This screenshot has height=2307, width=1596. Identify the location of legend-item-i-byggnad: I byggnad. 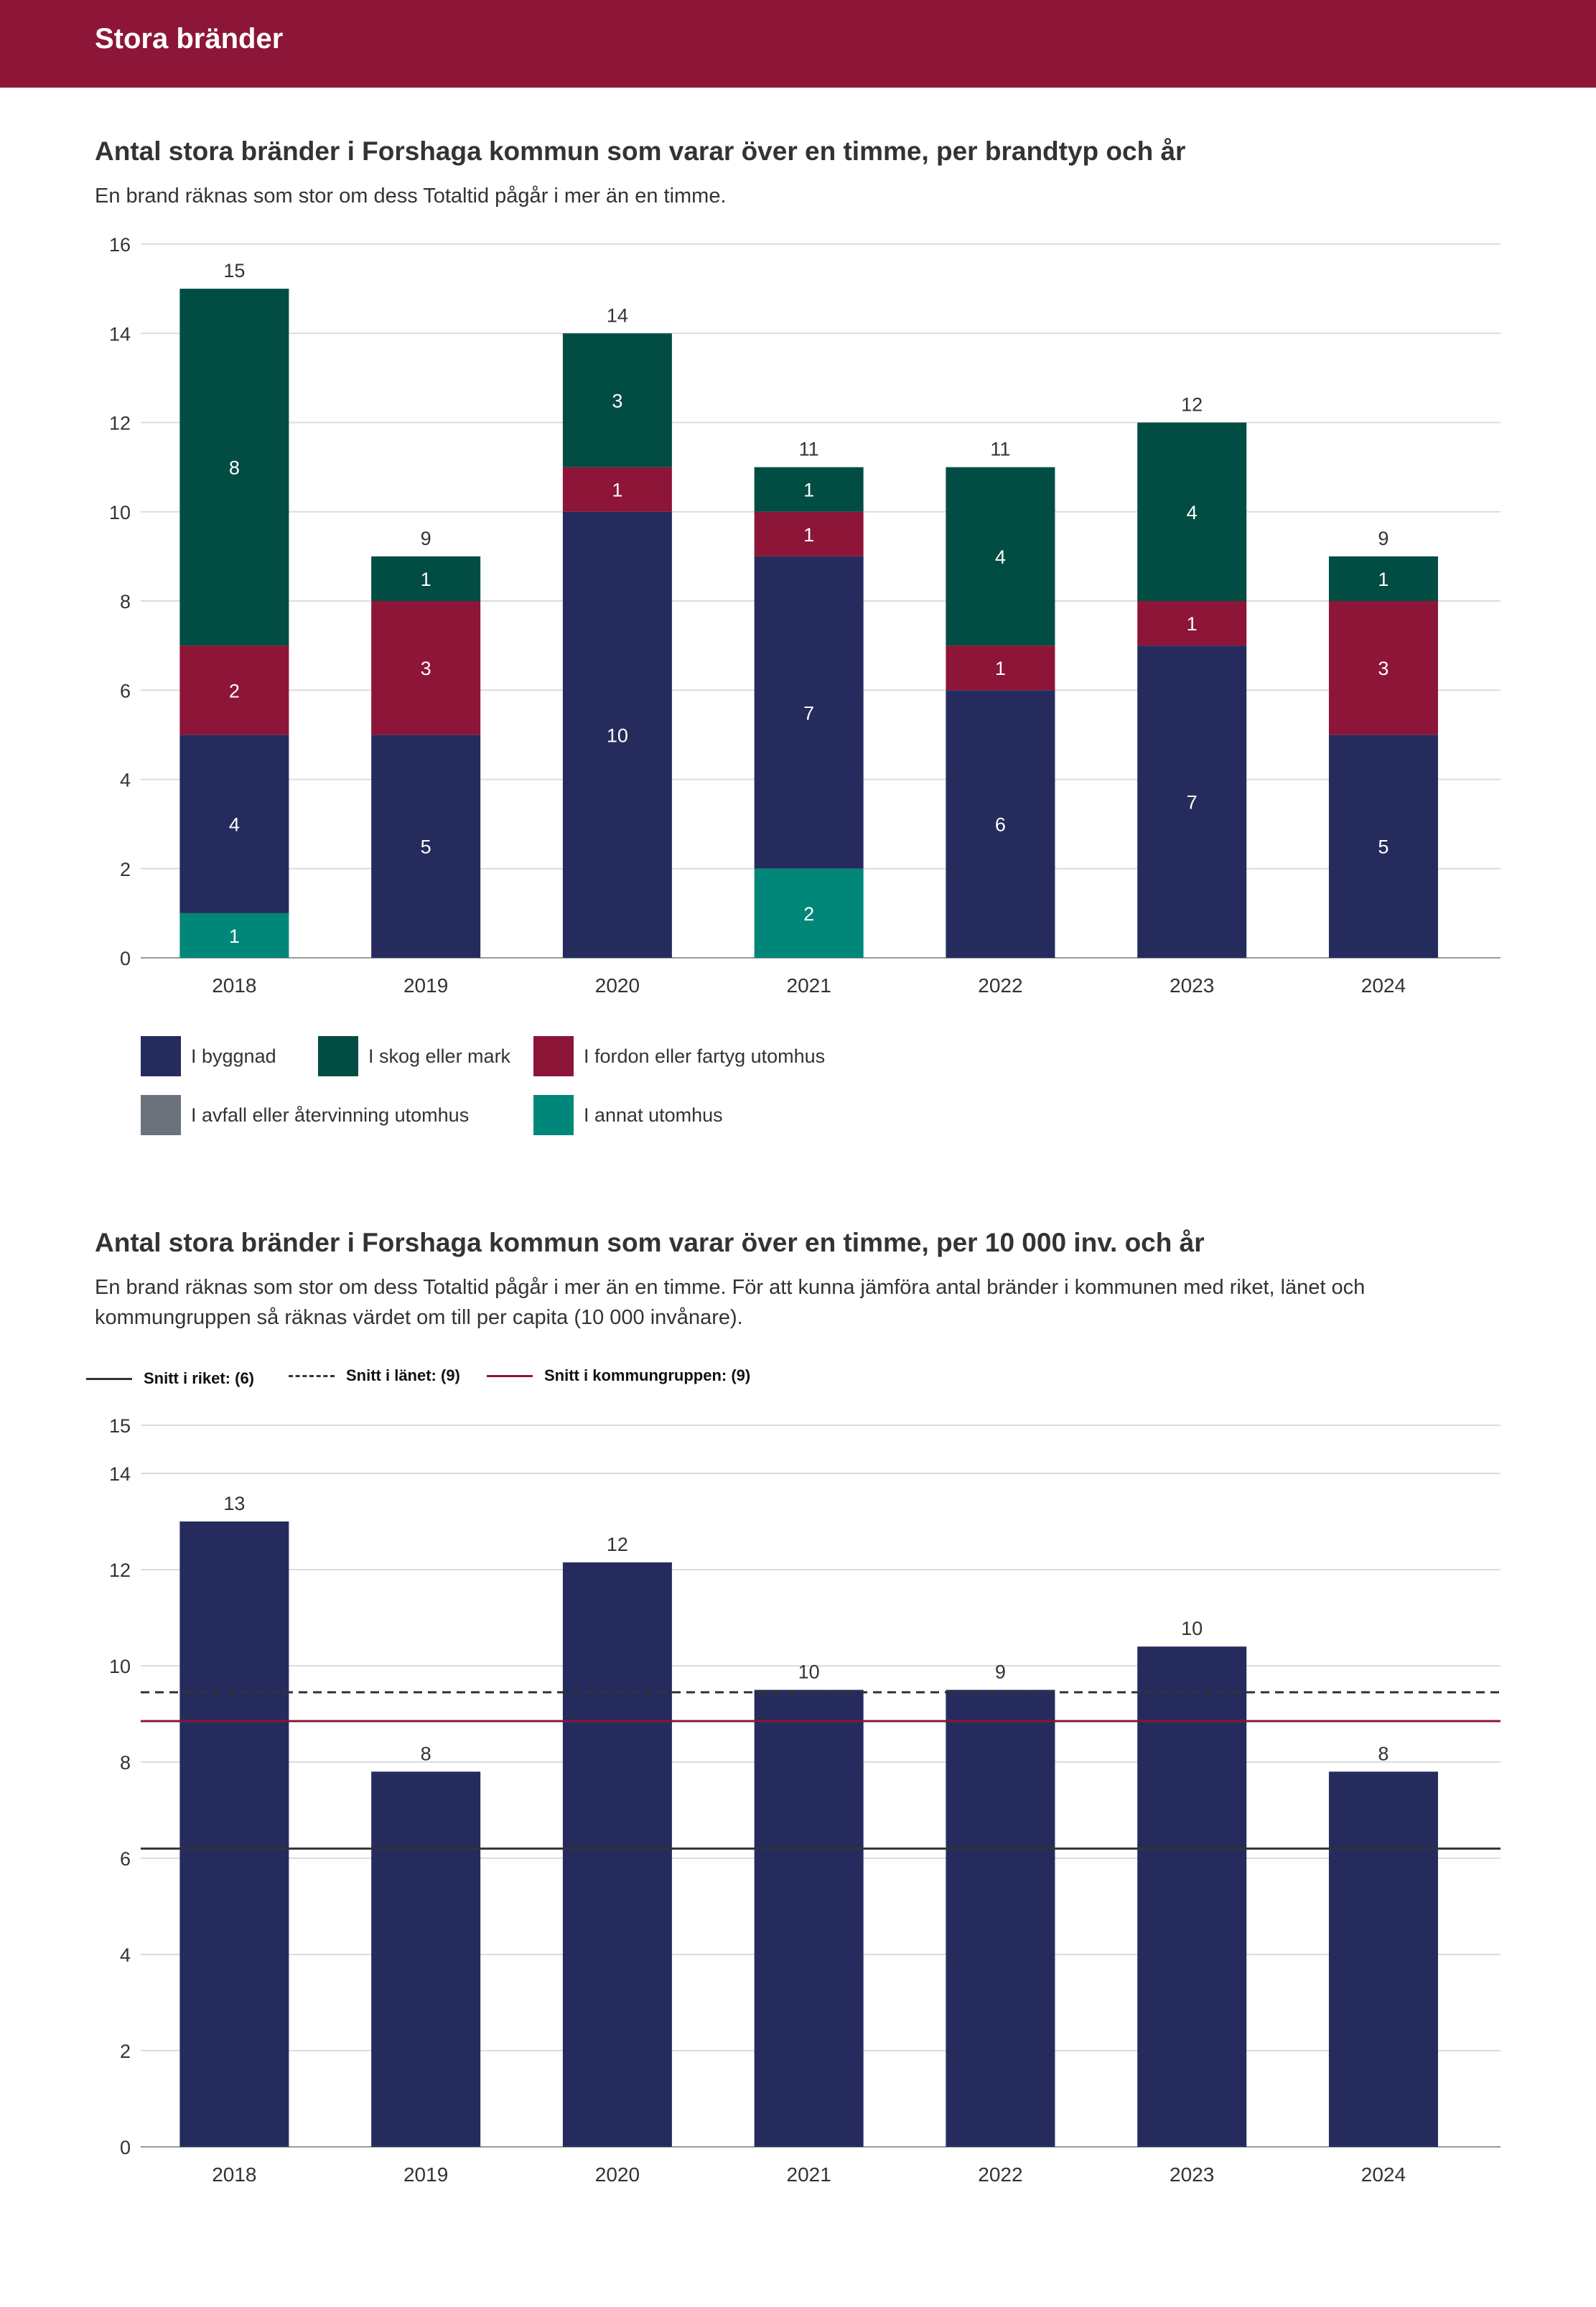
(208, 1056).